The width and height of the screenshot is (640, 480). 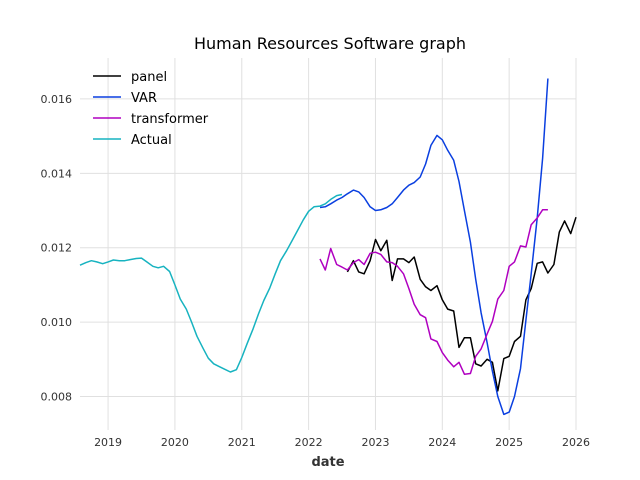 What do you see at coordinates (509, 442) in the screenshot?
I see `x-tick-label: 2025` at bounding box center [509, 442].